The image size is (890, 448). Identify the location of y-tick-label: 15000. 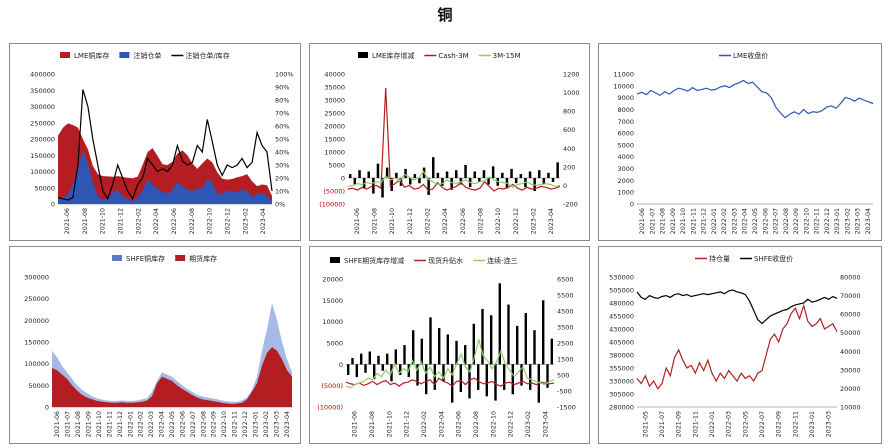
(334, 140).